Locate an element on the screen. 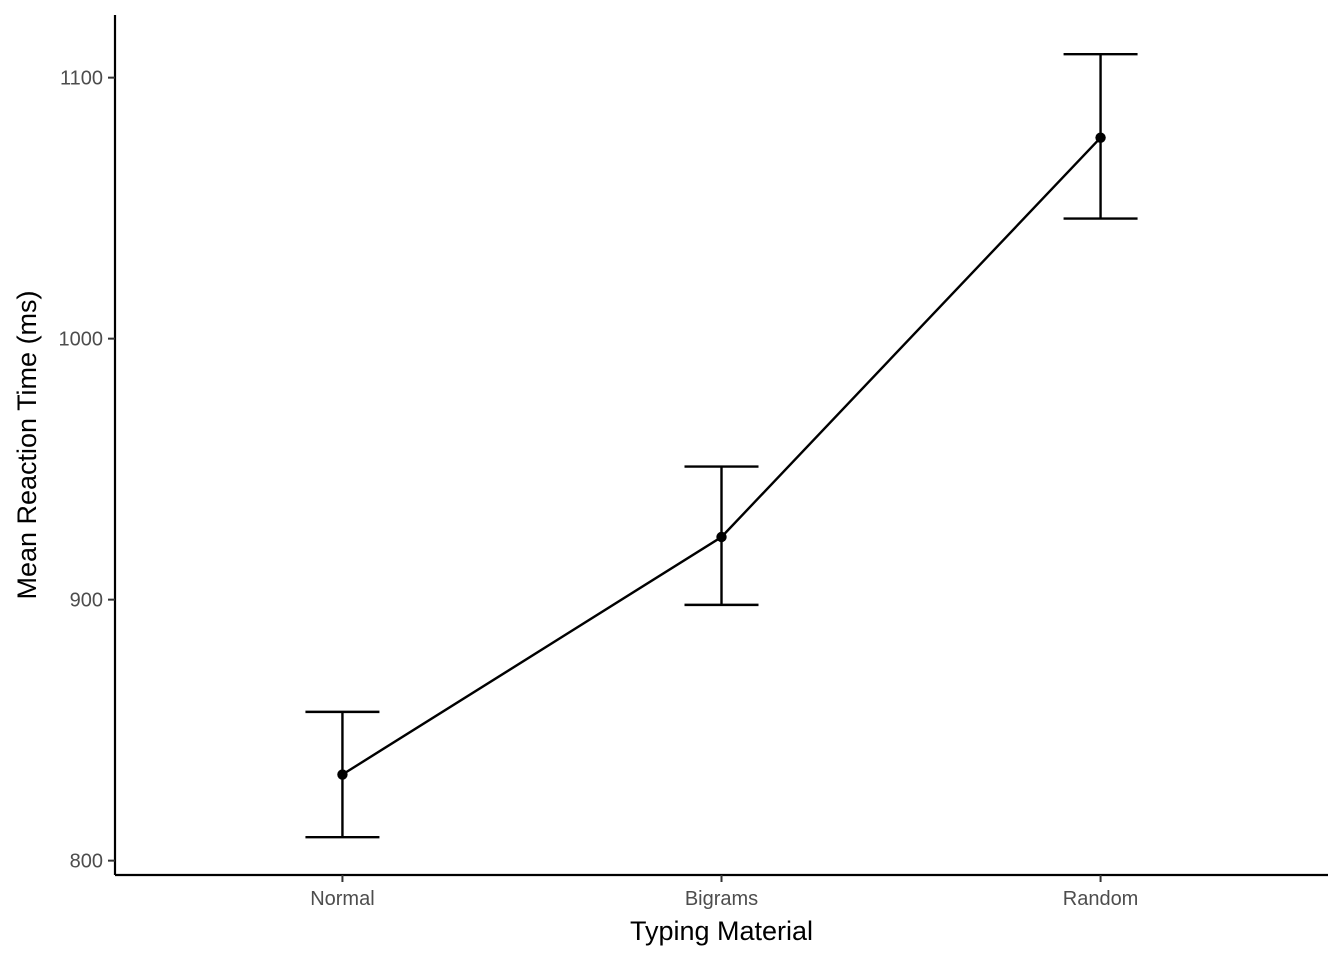  x-tick-label: Normal is located at coordinates (342, 899).